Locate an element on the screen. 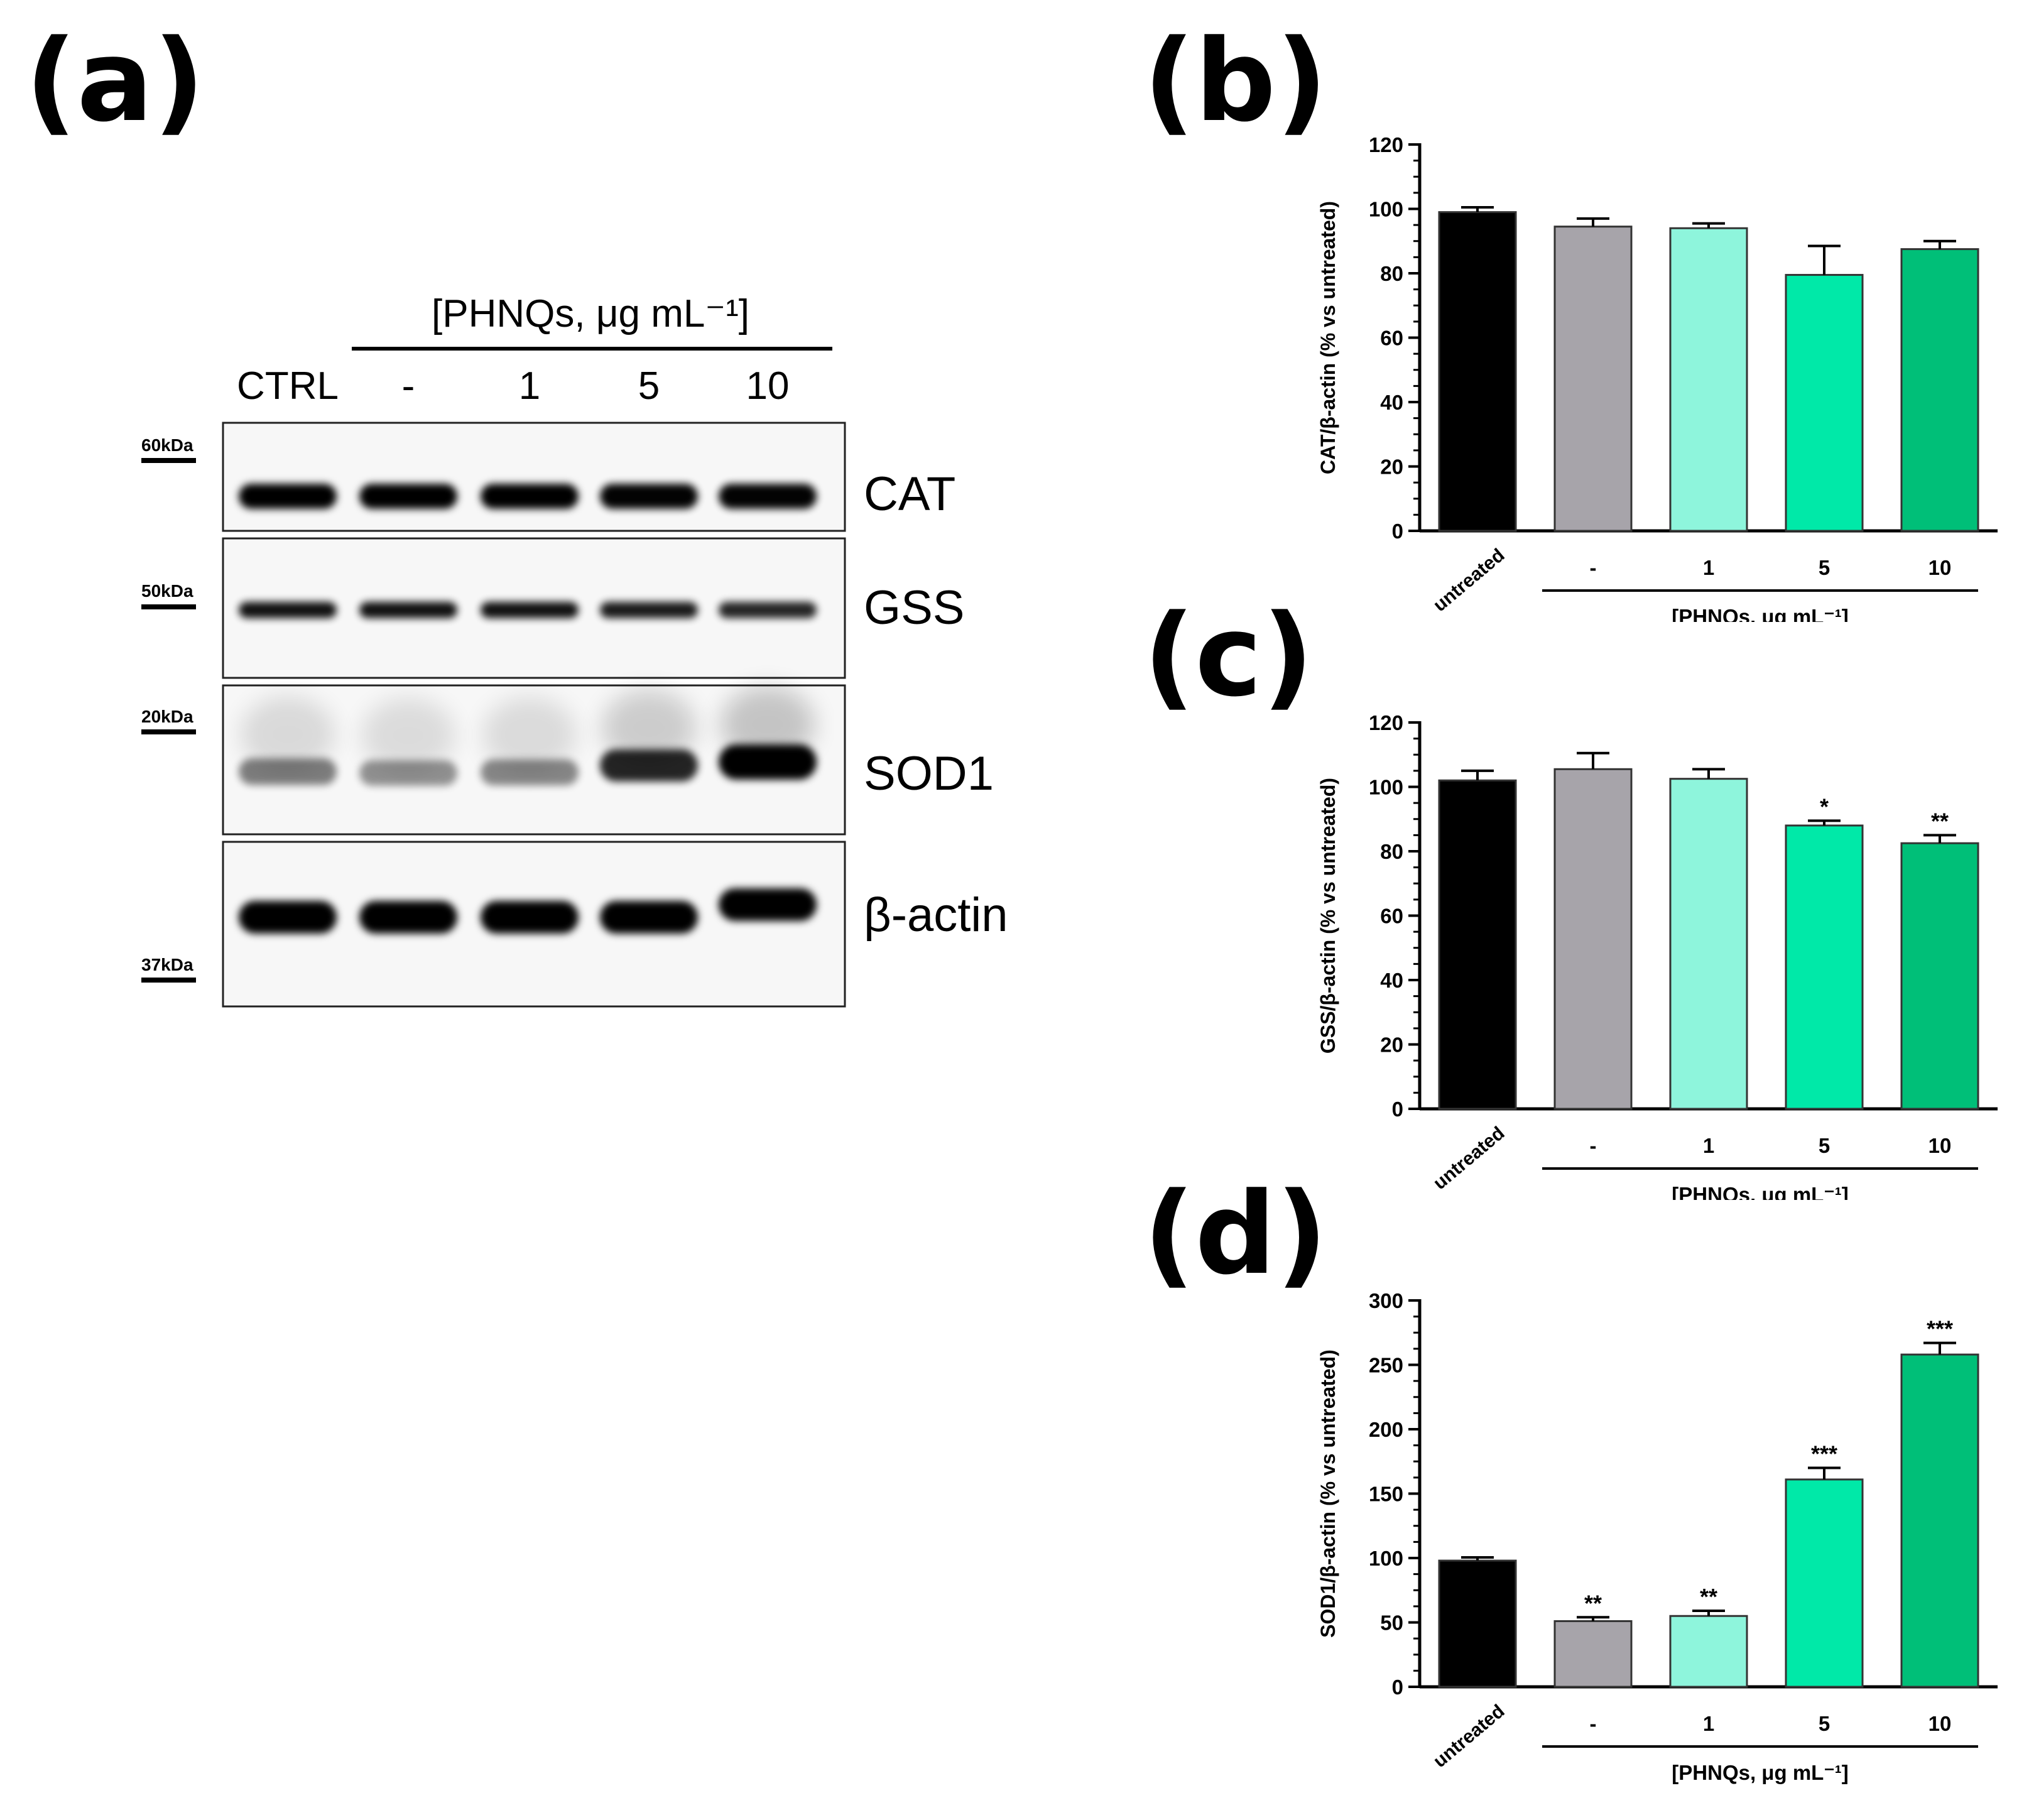  blot-treatment-header: [PHNQs, μg mL⁻¹] is located at coordinates (590, 313).